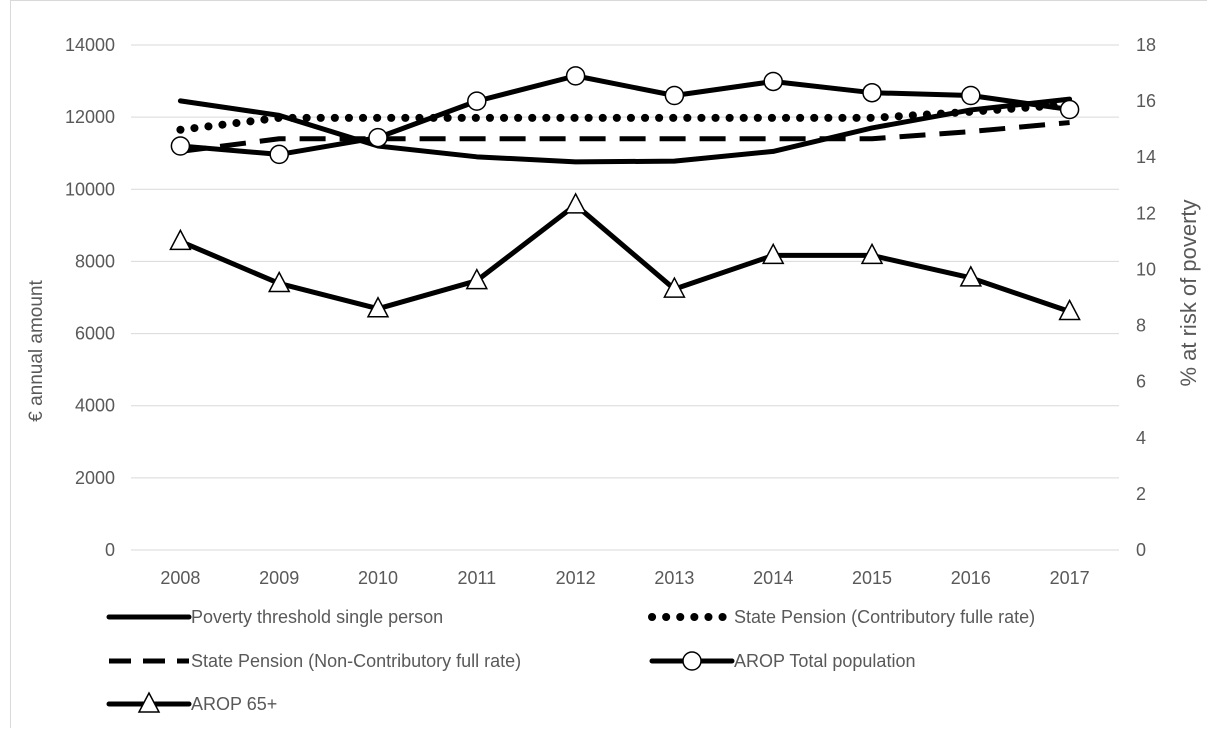 The image size is (1208, 734). What do you see at coordinates (90, 117) in the screenshot?
I see `left-tick-label: 12000` at bounding box center [90, 117].